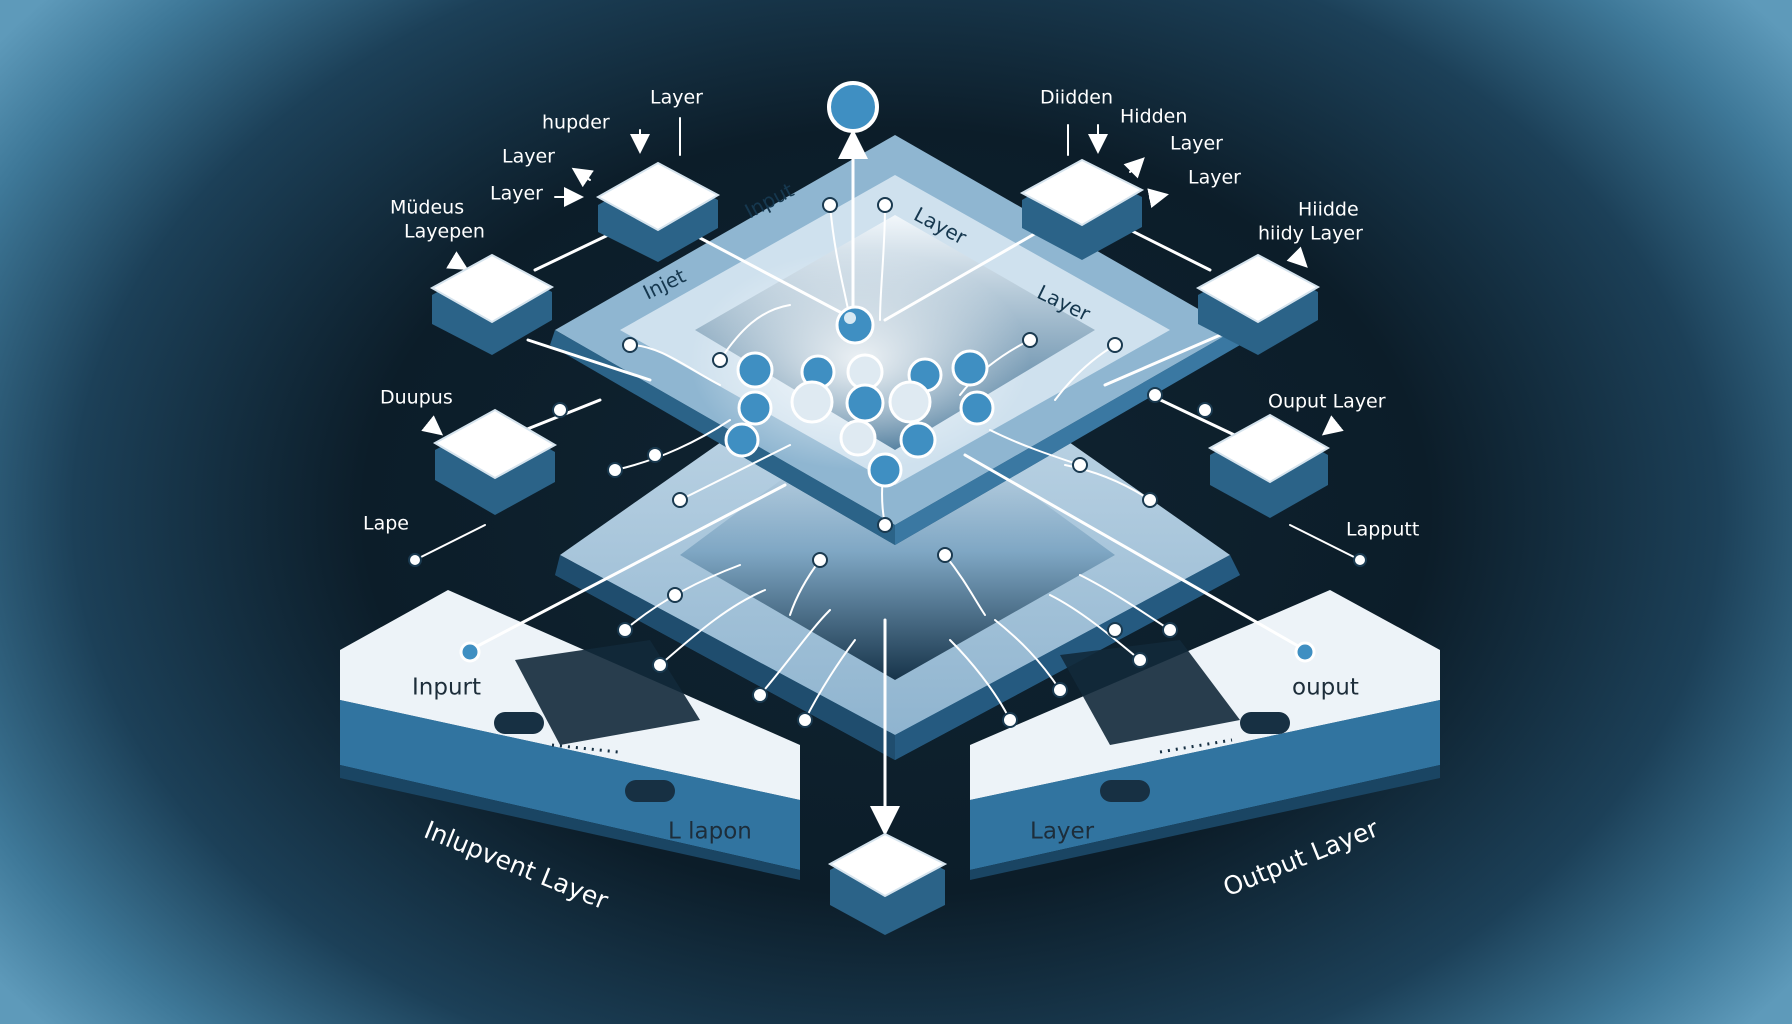 The width and height of the screenshot is (1792, 1024). I want to click on label-left-lower: Lape, so click(386, 524).